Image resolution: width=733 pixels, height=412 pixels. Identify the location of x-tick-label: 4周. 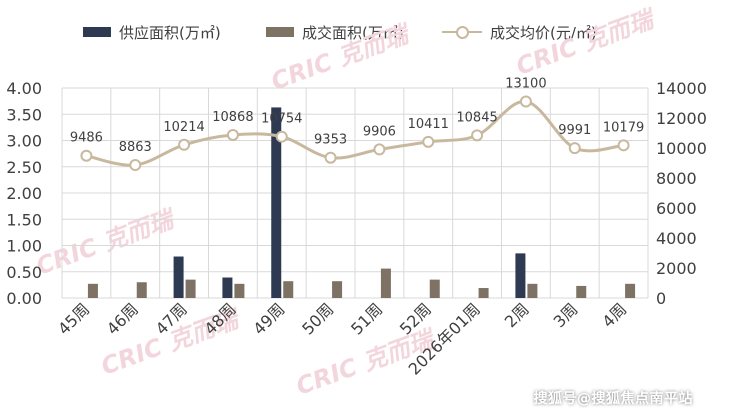
(614, 315).